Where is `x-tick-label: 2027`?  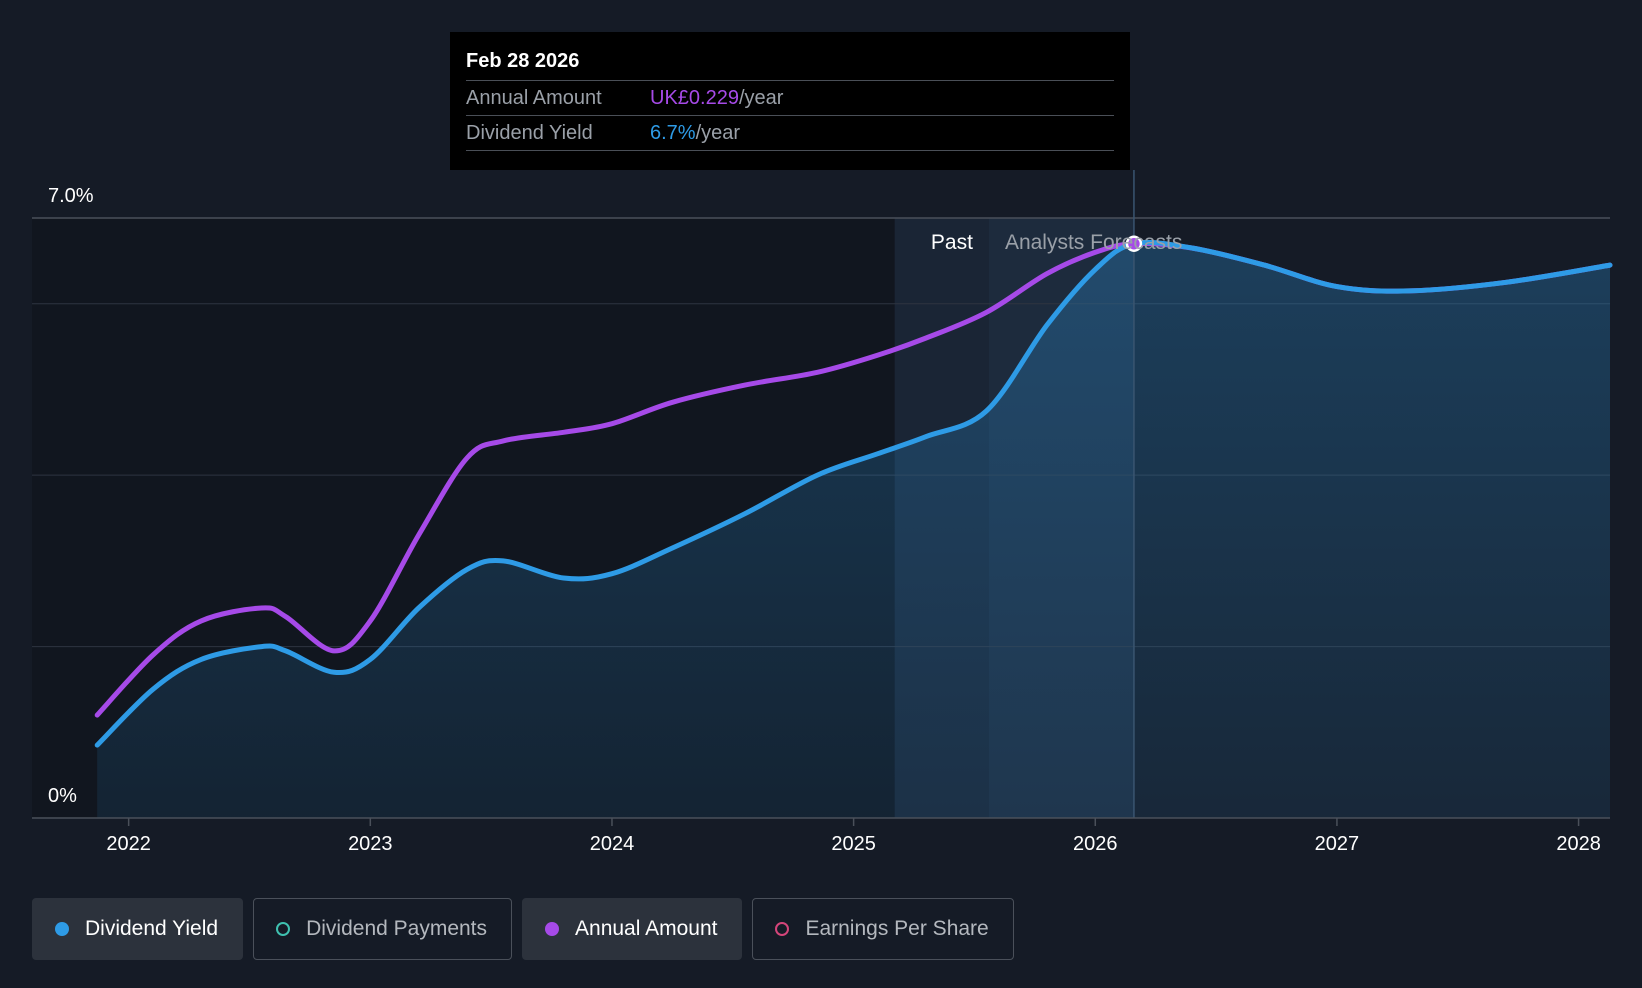 x-tick-label: 2027 is located at coordinates (1337, 844).